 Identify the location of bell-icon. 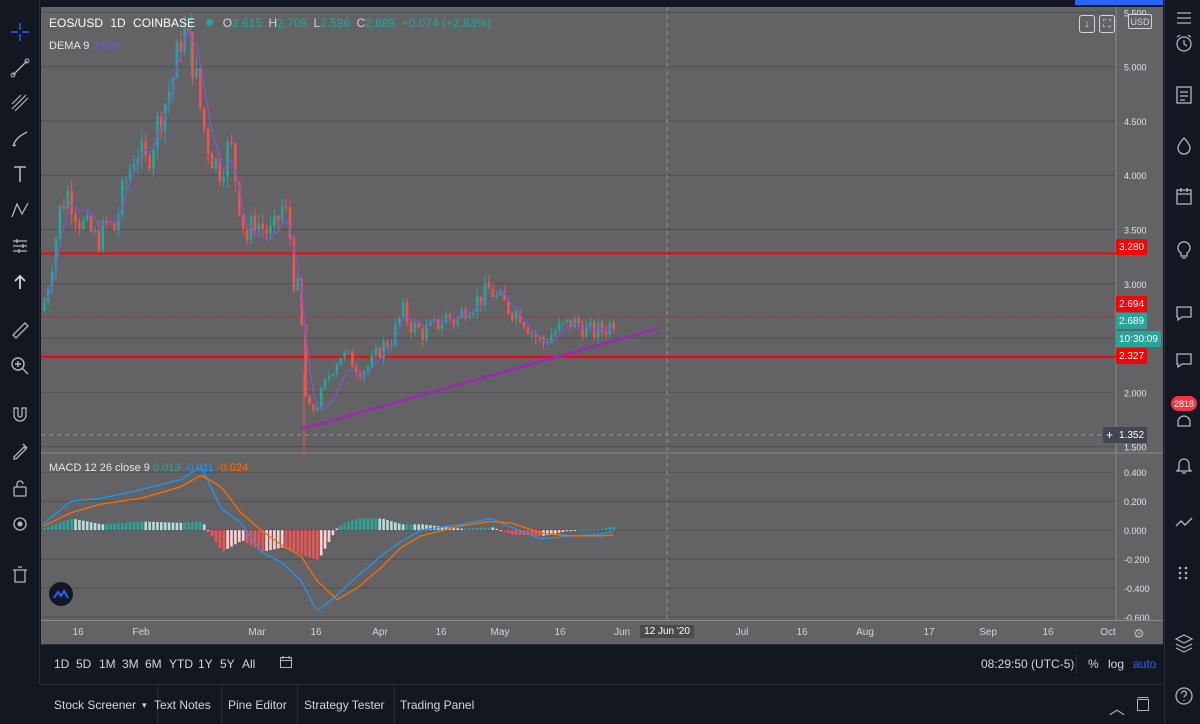
(1184, 465).